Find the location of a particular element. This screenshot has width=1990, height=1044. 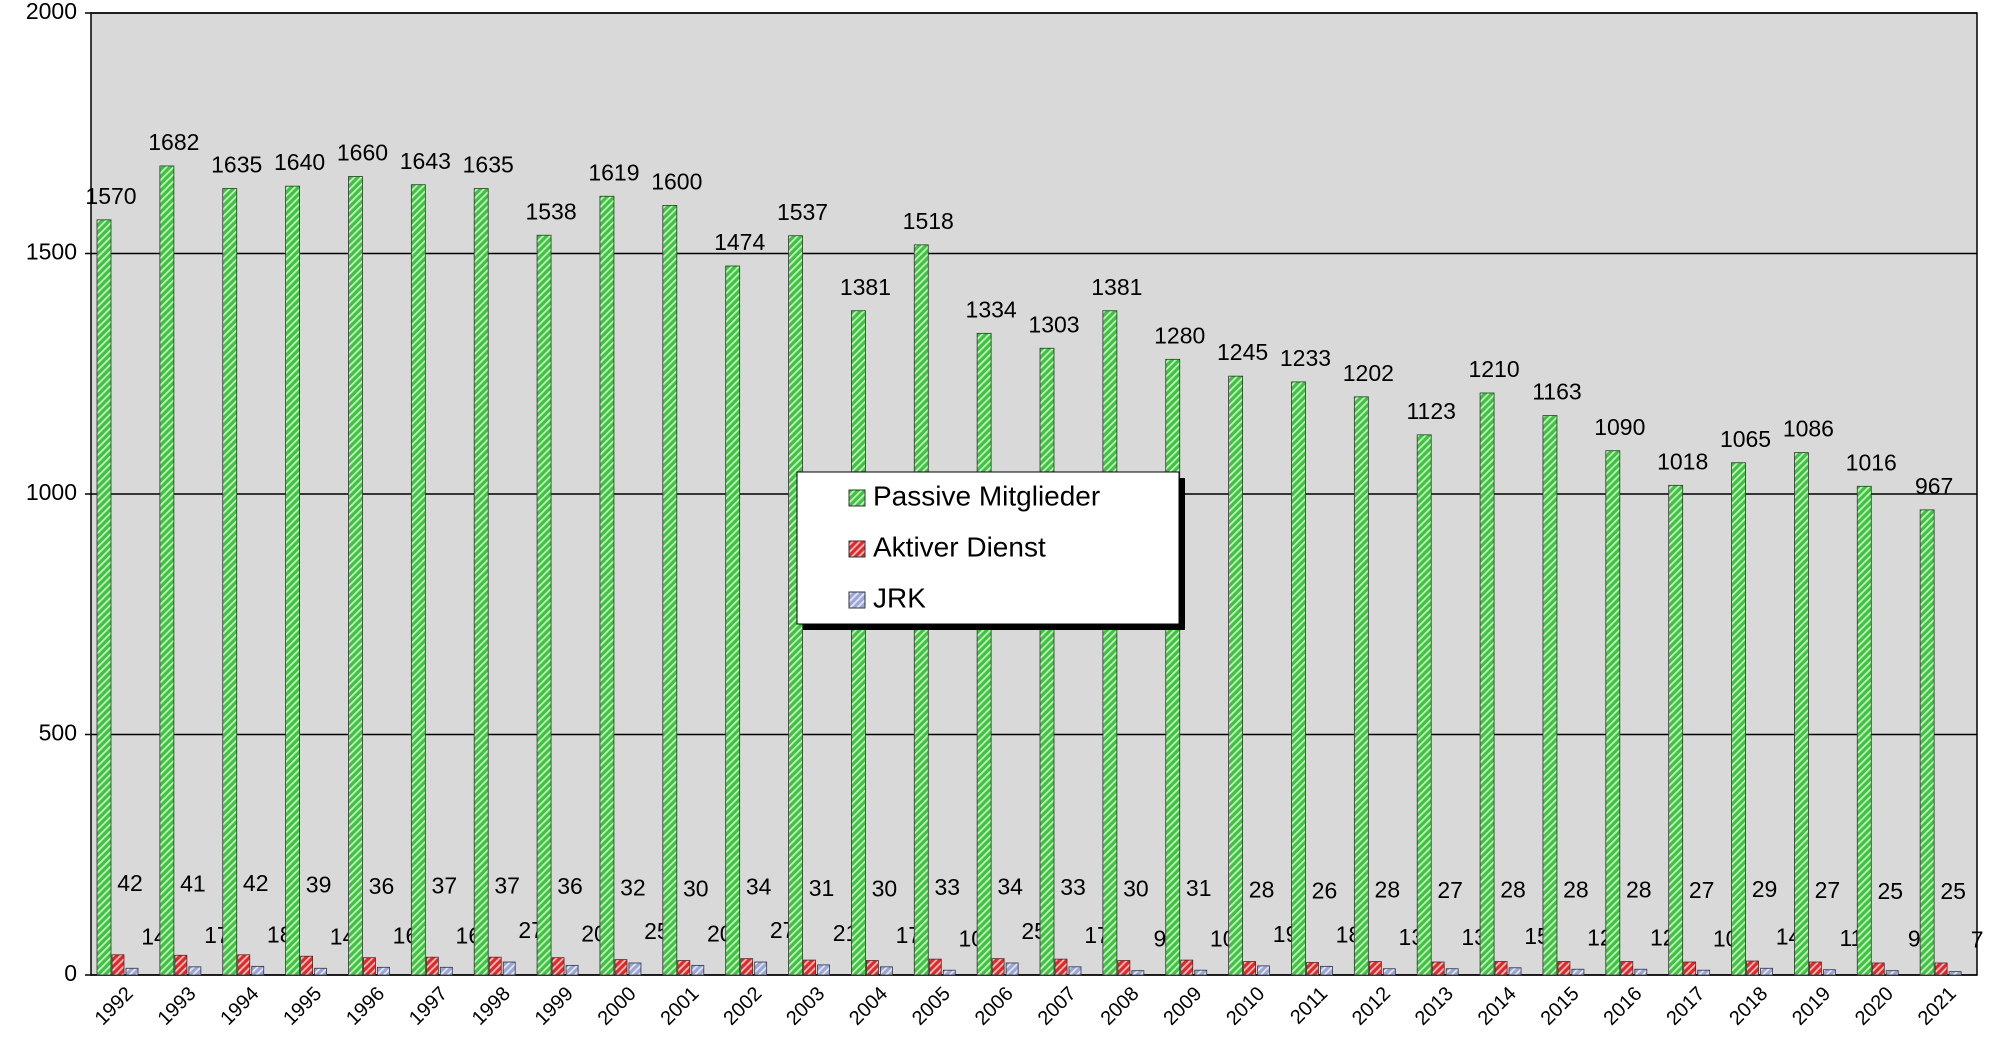

x-tick-label: 1998 is located at coordinates (491, 1006).